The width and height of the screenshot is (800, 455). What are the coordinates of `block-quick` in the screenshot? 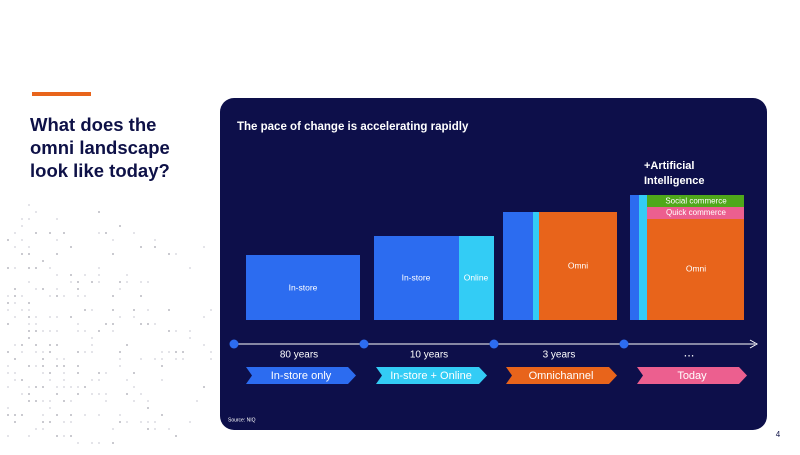 It's located at (695, 213).